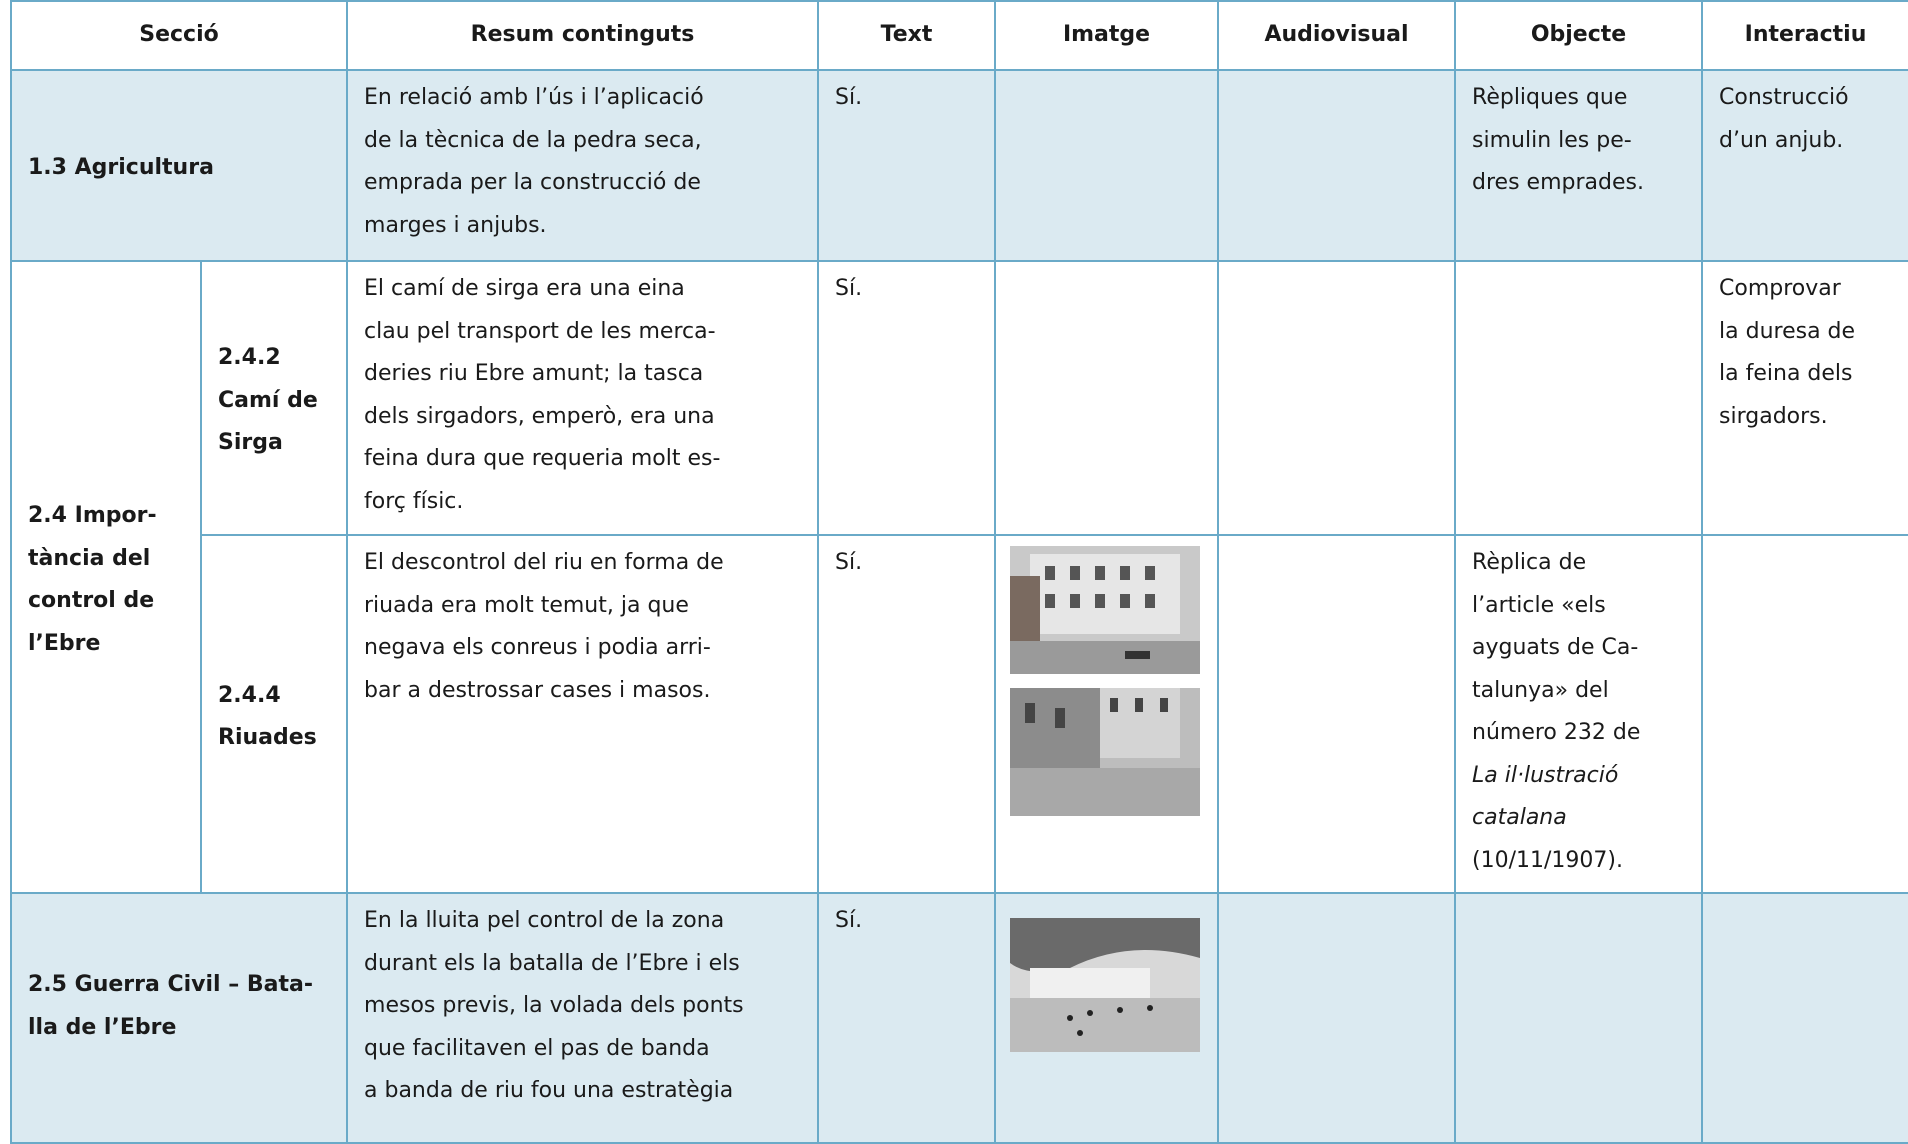 Image resolution: width=1908 pixels, height=1144 pixels. Describe the element at coordinates (64, 643) in the screenshot. I see `text-line: l’Ebre` at that location.